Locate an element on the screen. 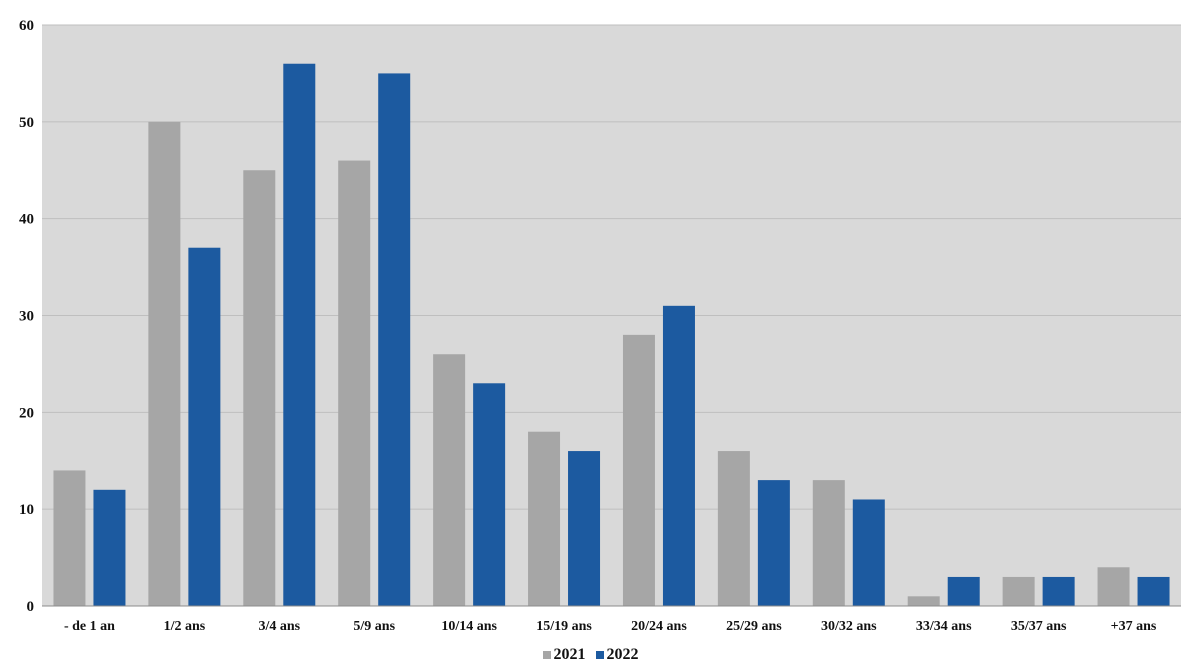 The height and width of the screenshot is (666, 1181). y-tick-label: 0 is located at coordinates (31, 607).